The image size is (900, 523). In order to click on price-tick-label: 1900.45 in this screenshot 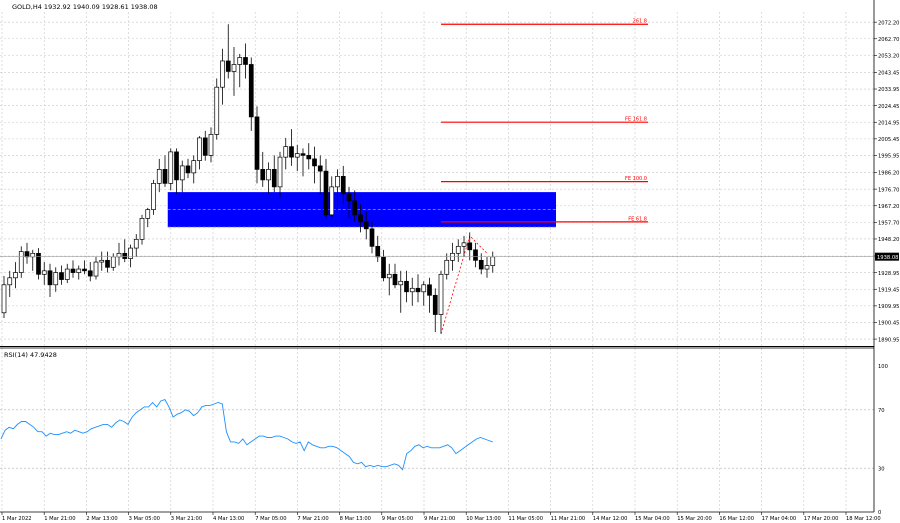, I will do `click(888, 324)`.